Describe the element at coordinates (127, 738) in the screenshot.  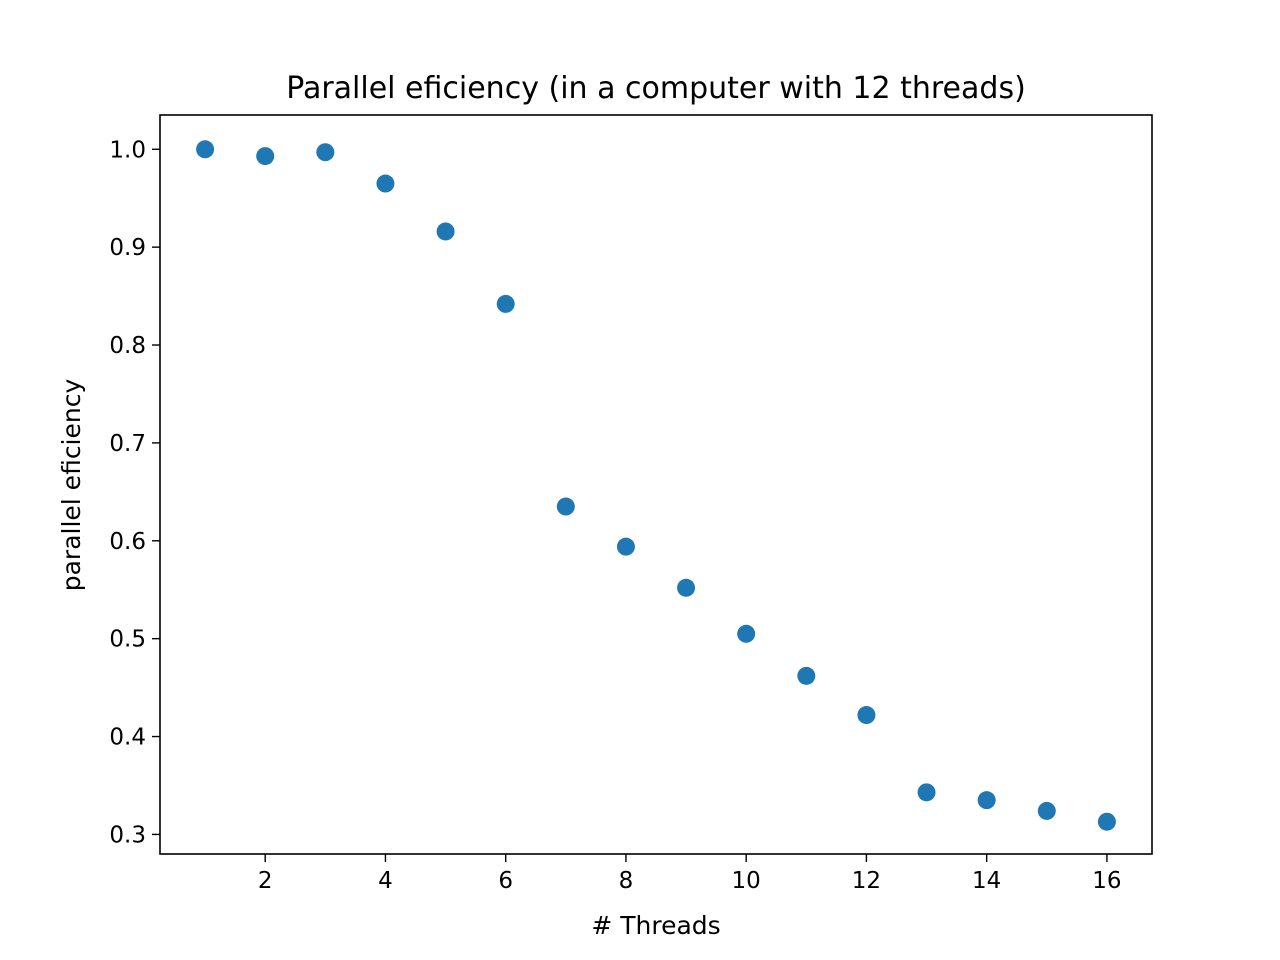
I see `y-tick-label: 0.4` at that location.